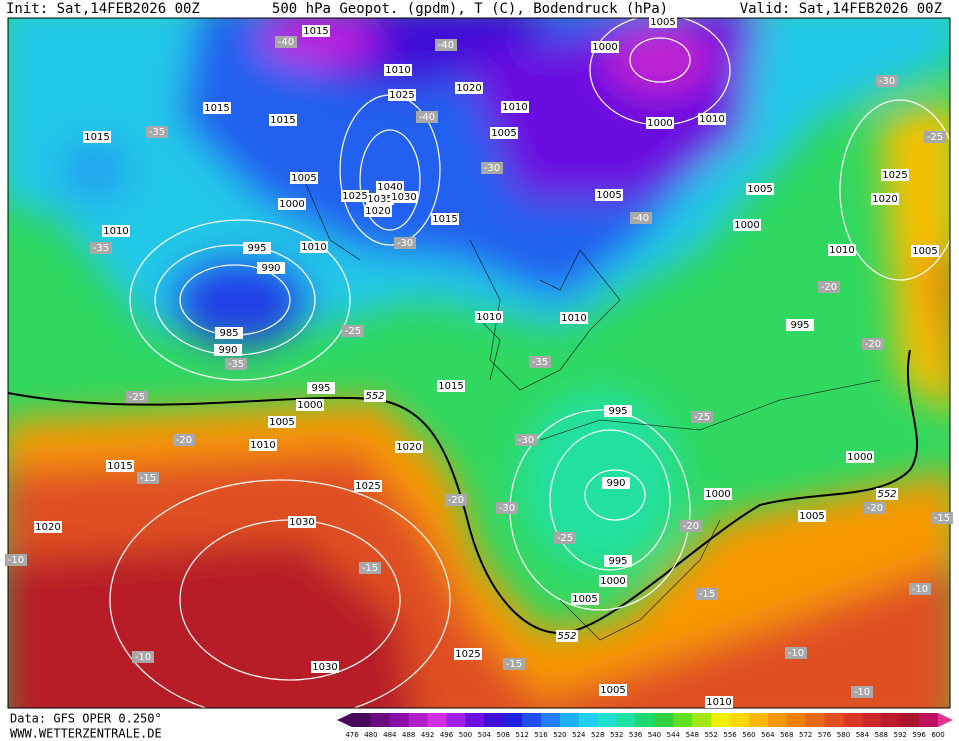 This screenshot has height=741, width=959. What do you see at coordinates (841, 9) in the screenshot?
I see `valid-time: Valid: Sat,14FEB2026 00Z` at bounding box center [841, 9].